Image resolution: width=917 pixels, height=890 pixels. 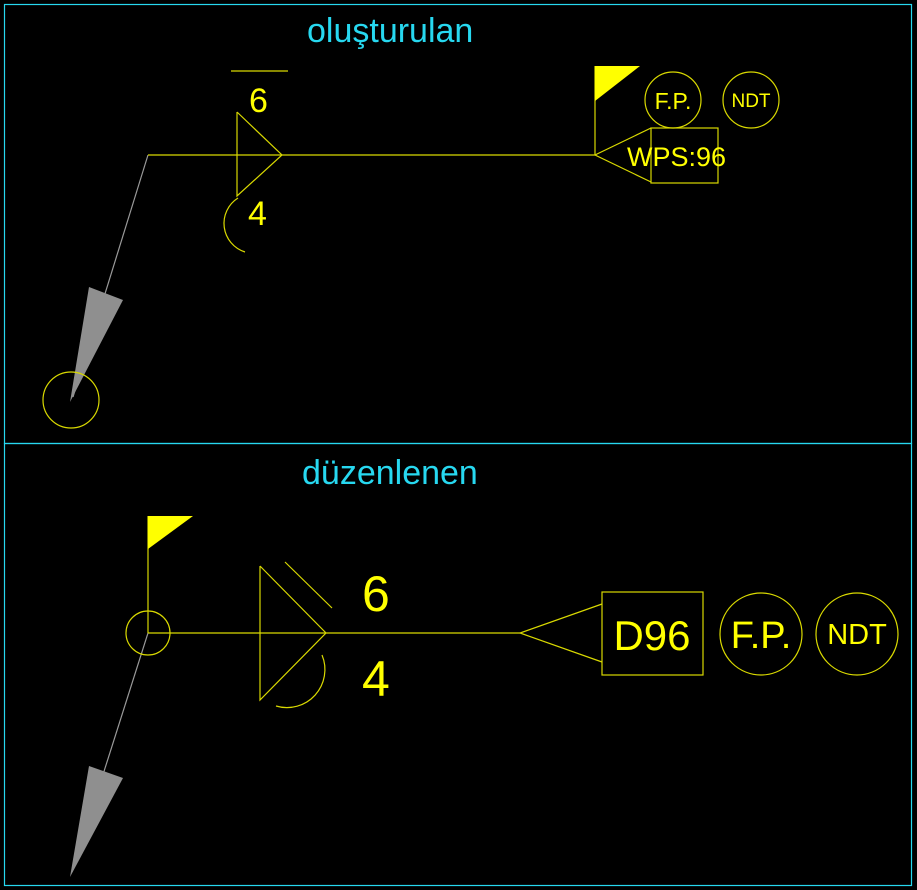 What do you see at coordinates (71, 400) in the screenshot?
I see `top-circle-icon` at bounding box center [71, 400].